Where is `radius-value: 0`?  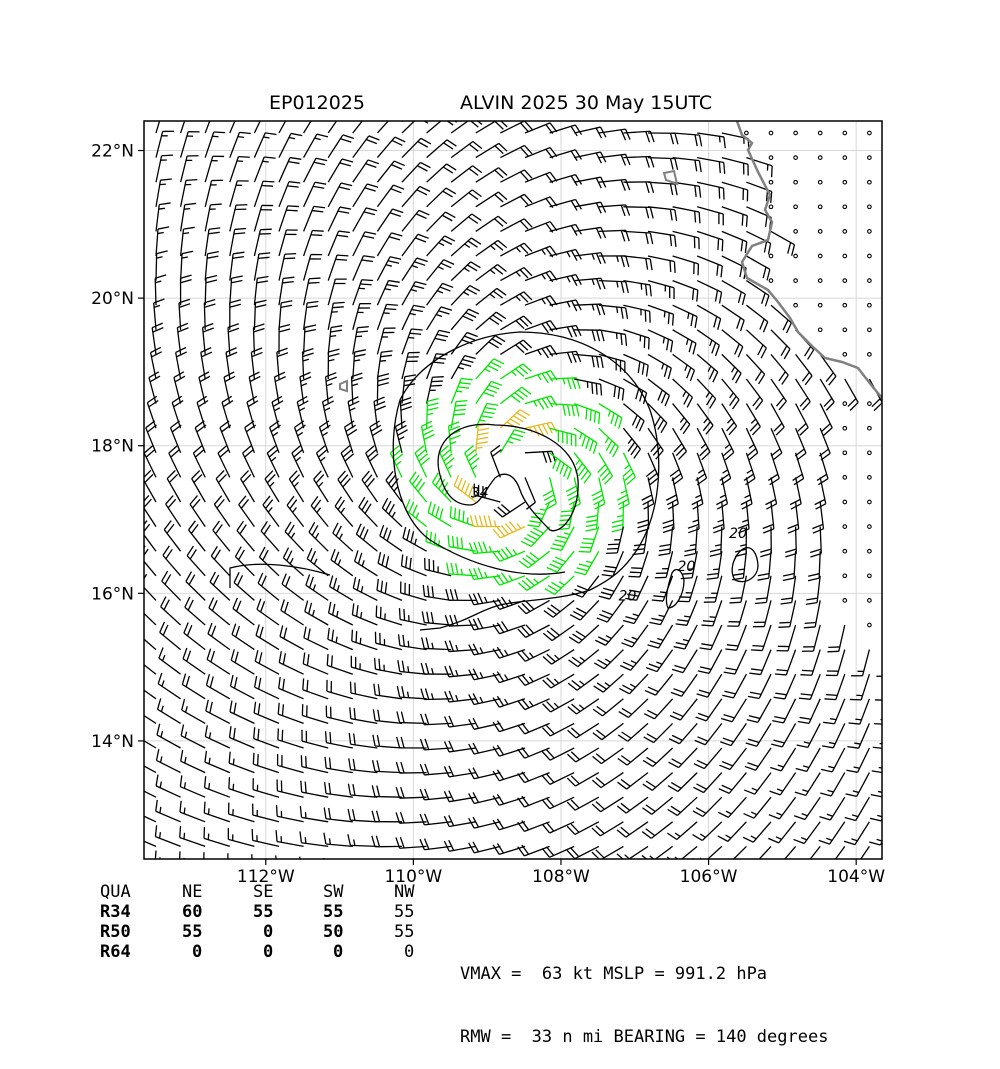 radius-value: 0 is located at coordinates (409, 952).